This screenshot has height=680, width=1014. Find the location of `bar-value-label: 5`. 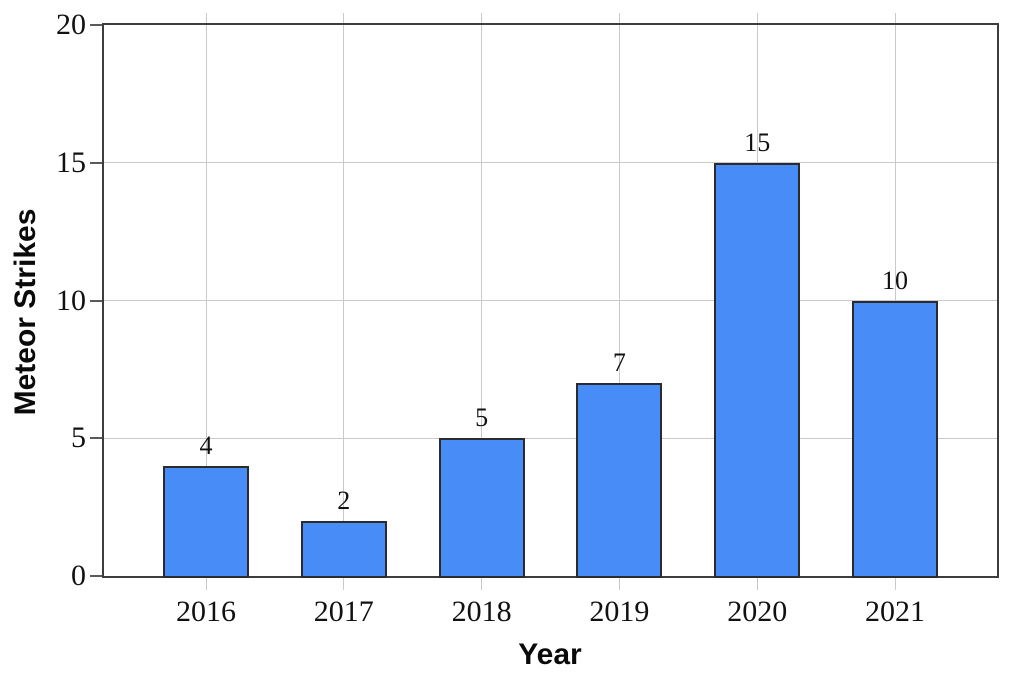

bar-value-label: 5 is located at coordinates (482, 418).